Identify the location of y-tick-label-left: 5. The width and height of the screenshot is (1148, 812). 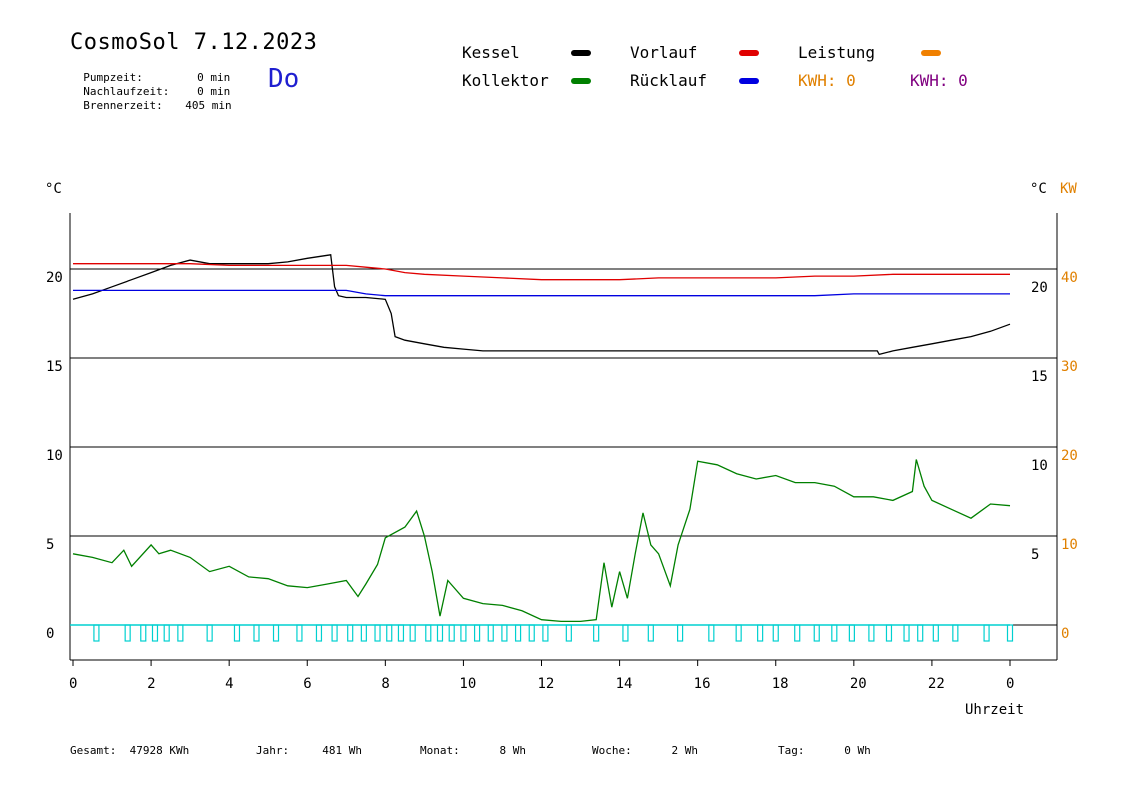
(50, 545).